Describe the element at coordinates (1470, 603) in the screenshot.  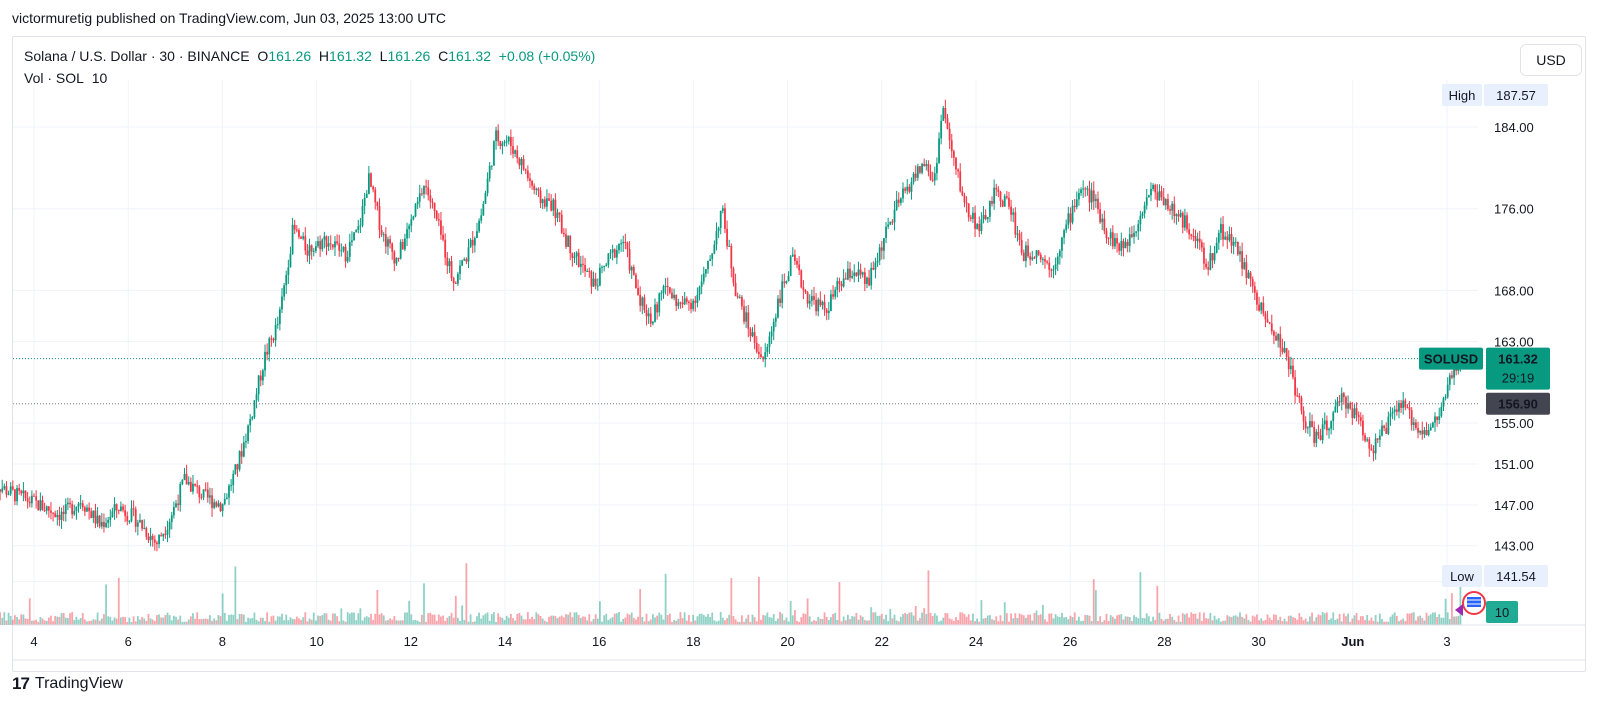
I see `event-flag-icon` at that location.